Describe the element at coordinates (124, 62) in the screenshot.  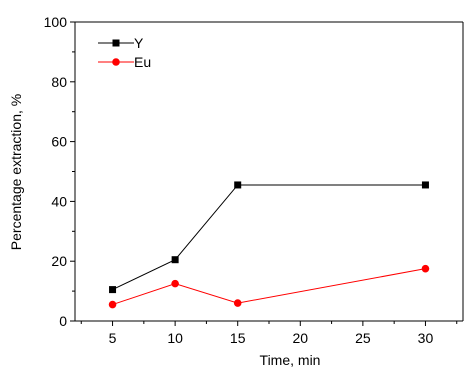
I see `legend-item-eu: Eu` at that location.